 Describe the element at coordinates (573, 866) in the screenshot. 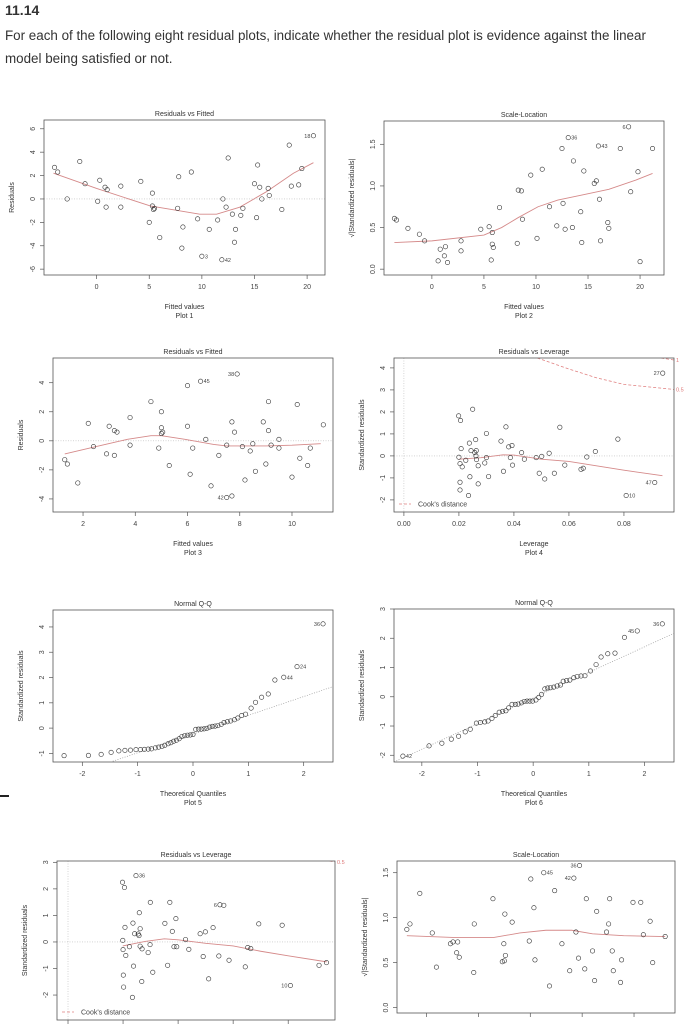

I see `point-label: 36` at that location.